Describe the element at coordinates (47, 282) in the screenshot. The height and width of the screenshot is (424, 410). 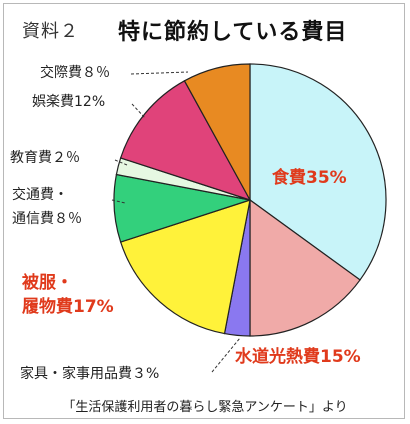
I see `slice-label-clothing-line1: 被服・` at that location.